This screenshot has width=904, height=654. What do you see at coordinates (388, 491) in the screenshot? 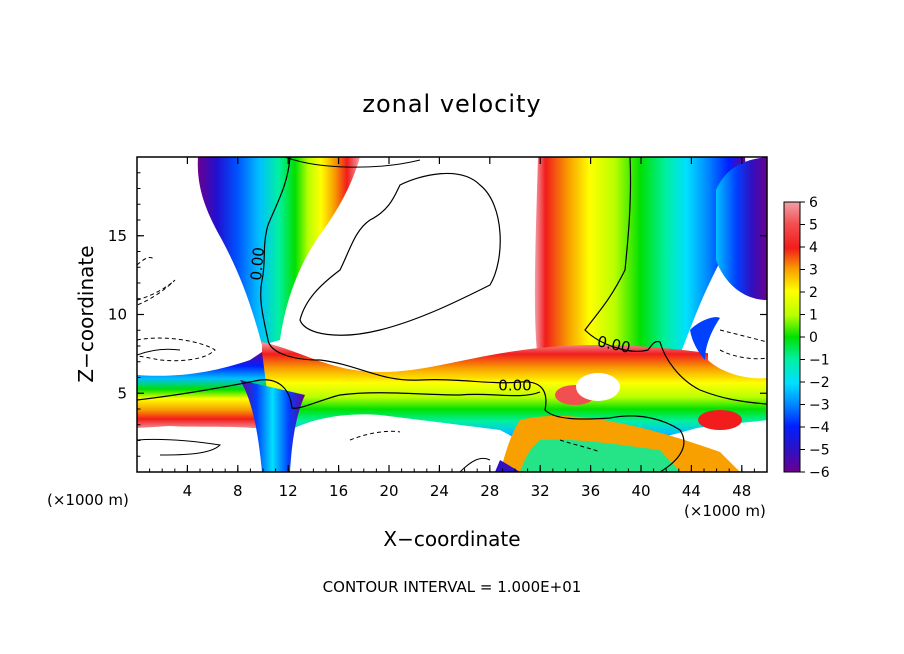
I see `x-tick-label: 20` at bounding box center [388, 491].